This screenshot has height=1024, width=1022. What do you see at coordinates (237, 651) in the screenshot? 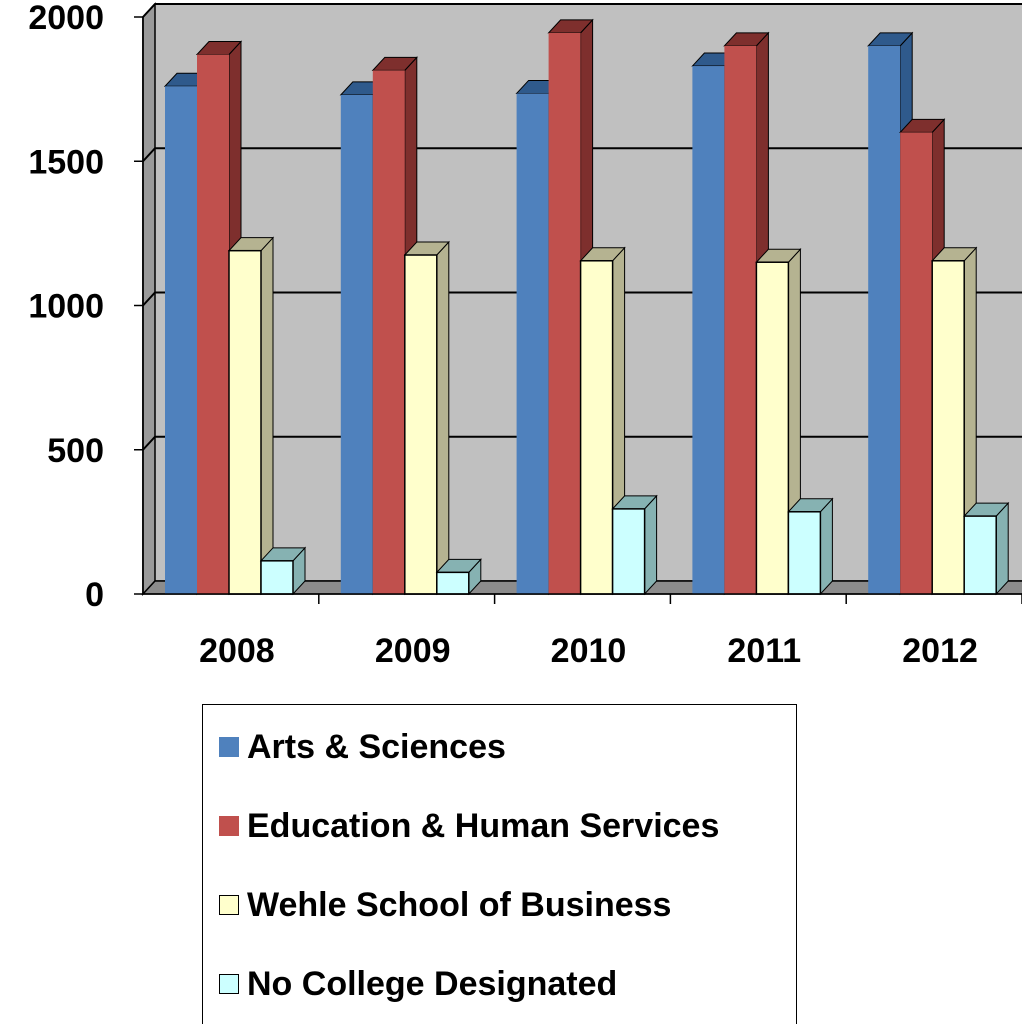
I see `x-category-label: 2008` at bounding box center [237, 651].